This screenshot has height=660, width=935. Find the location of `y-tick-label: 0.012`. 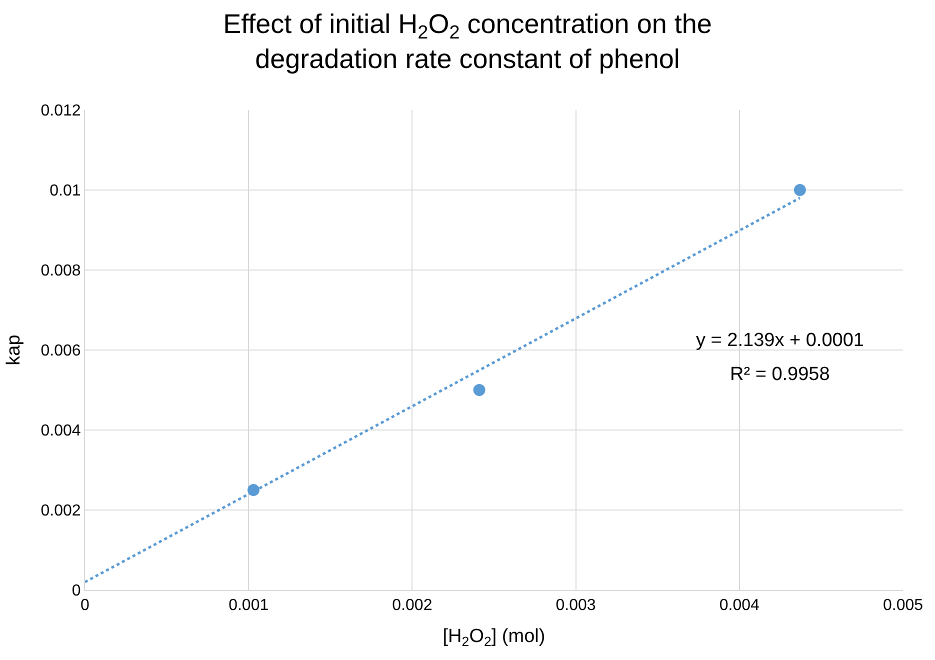

y-tick-label: 0.012 is located at coordinates (60, 111).